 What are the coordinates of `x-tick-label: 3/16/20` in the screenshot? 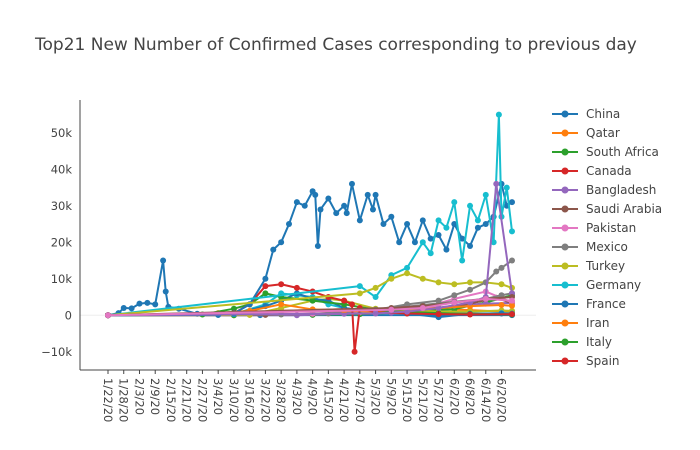 It's located at (250, 400).